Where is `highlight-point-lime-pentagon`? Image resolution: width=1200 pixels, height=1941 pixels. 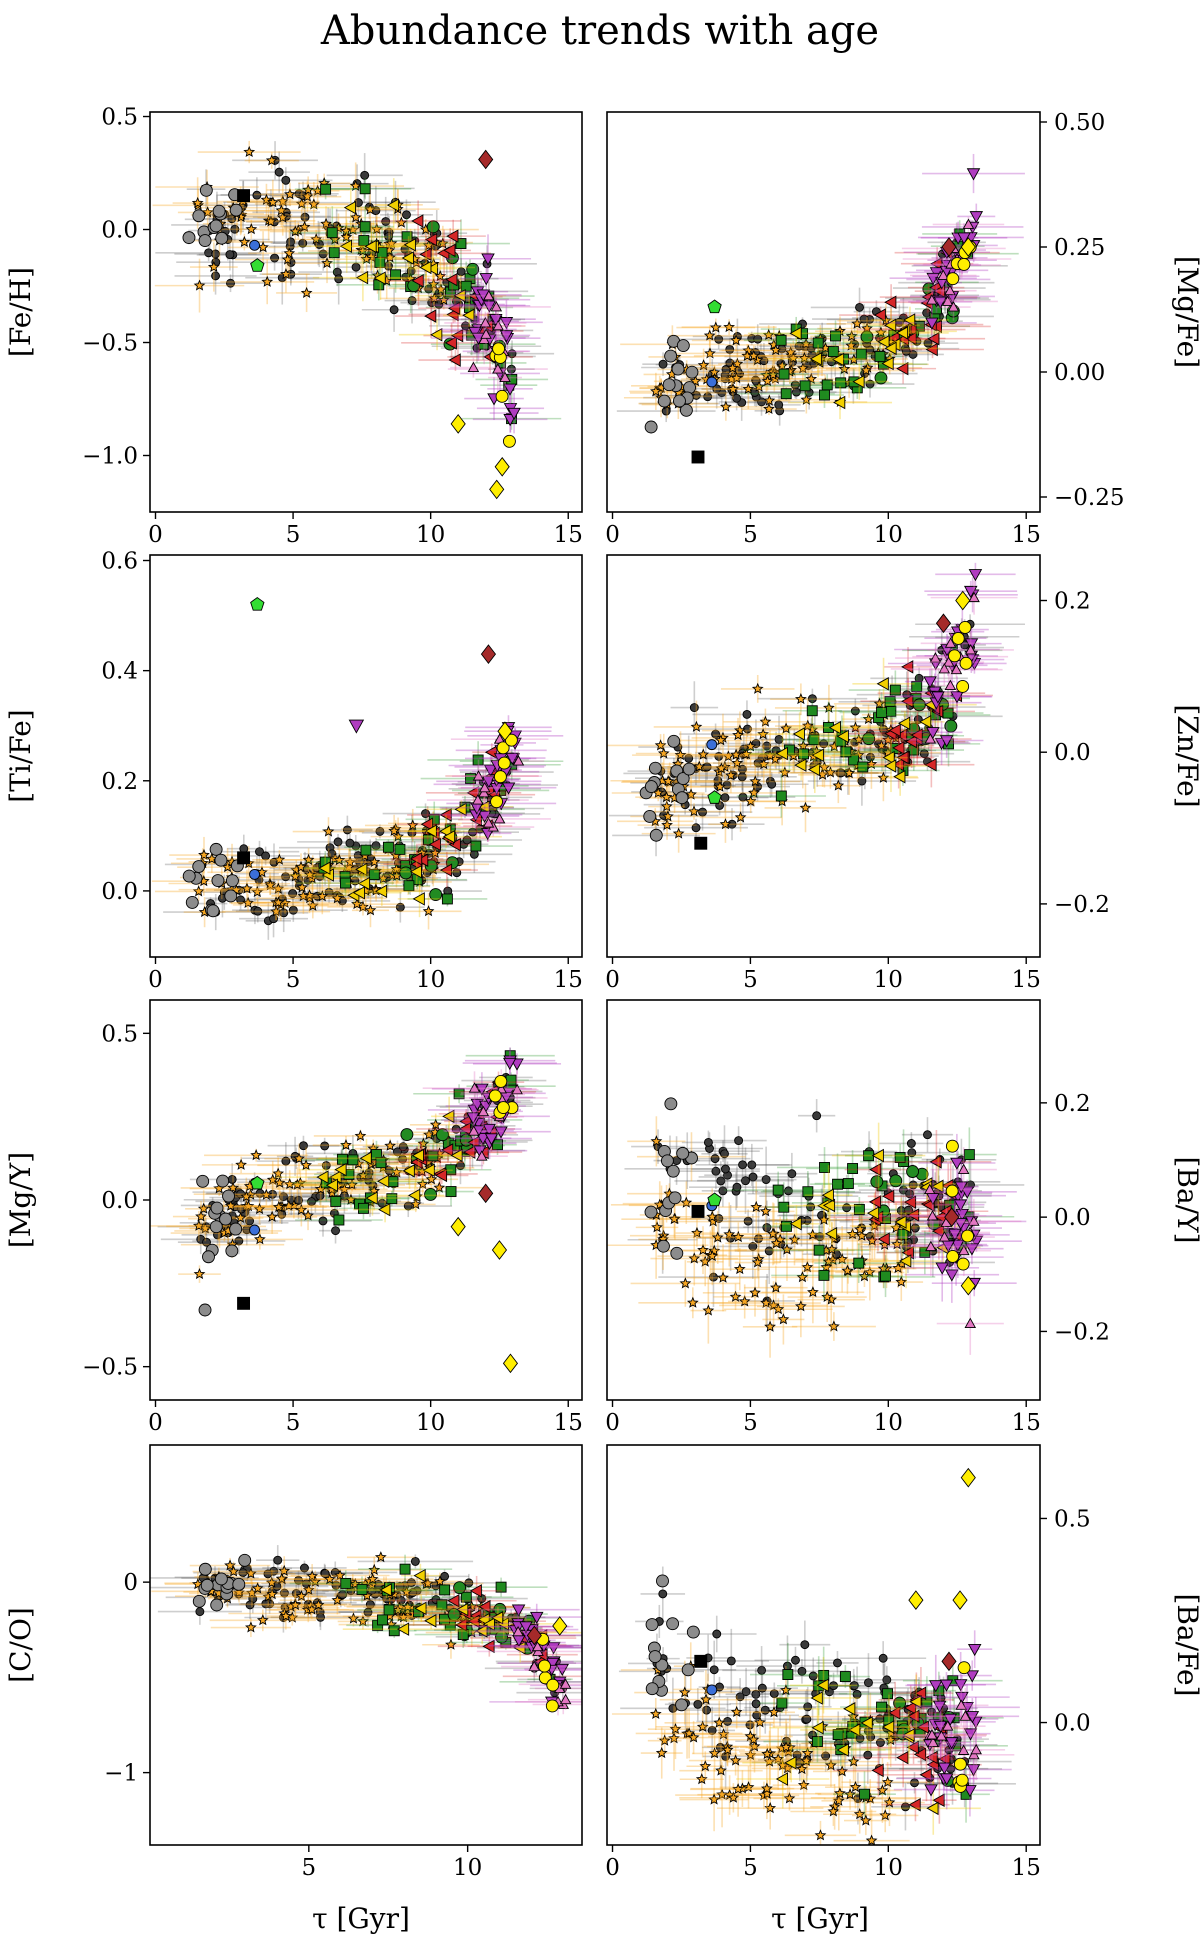
highlight-point-lime-pentagon is located at coordinates (257, 604).